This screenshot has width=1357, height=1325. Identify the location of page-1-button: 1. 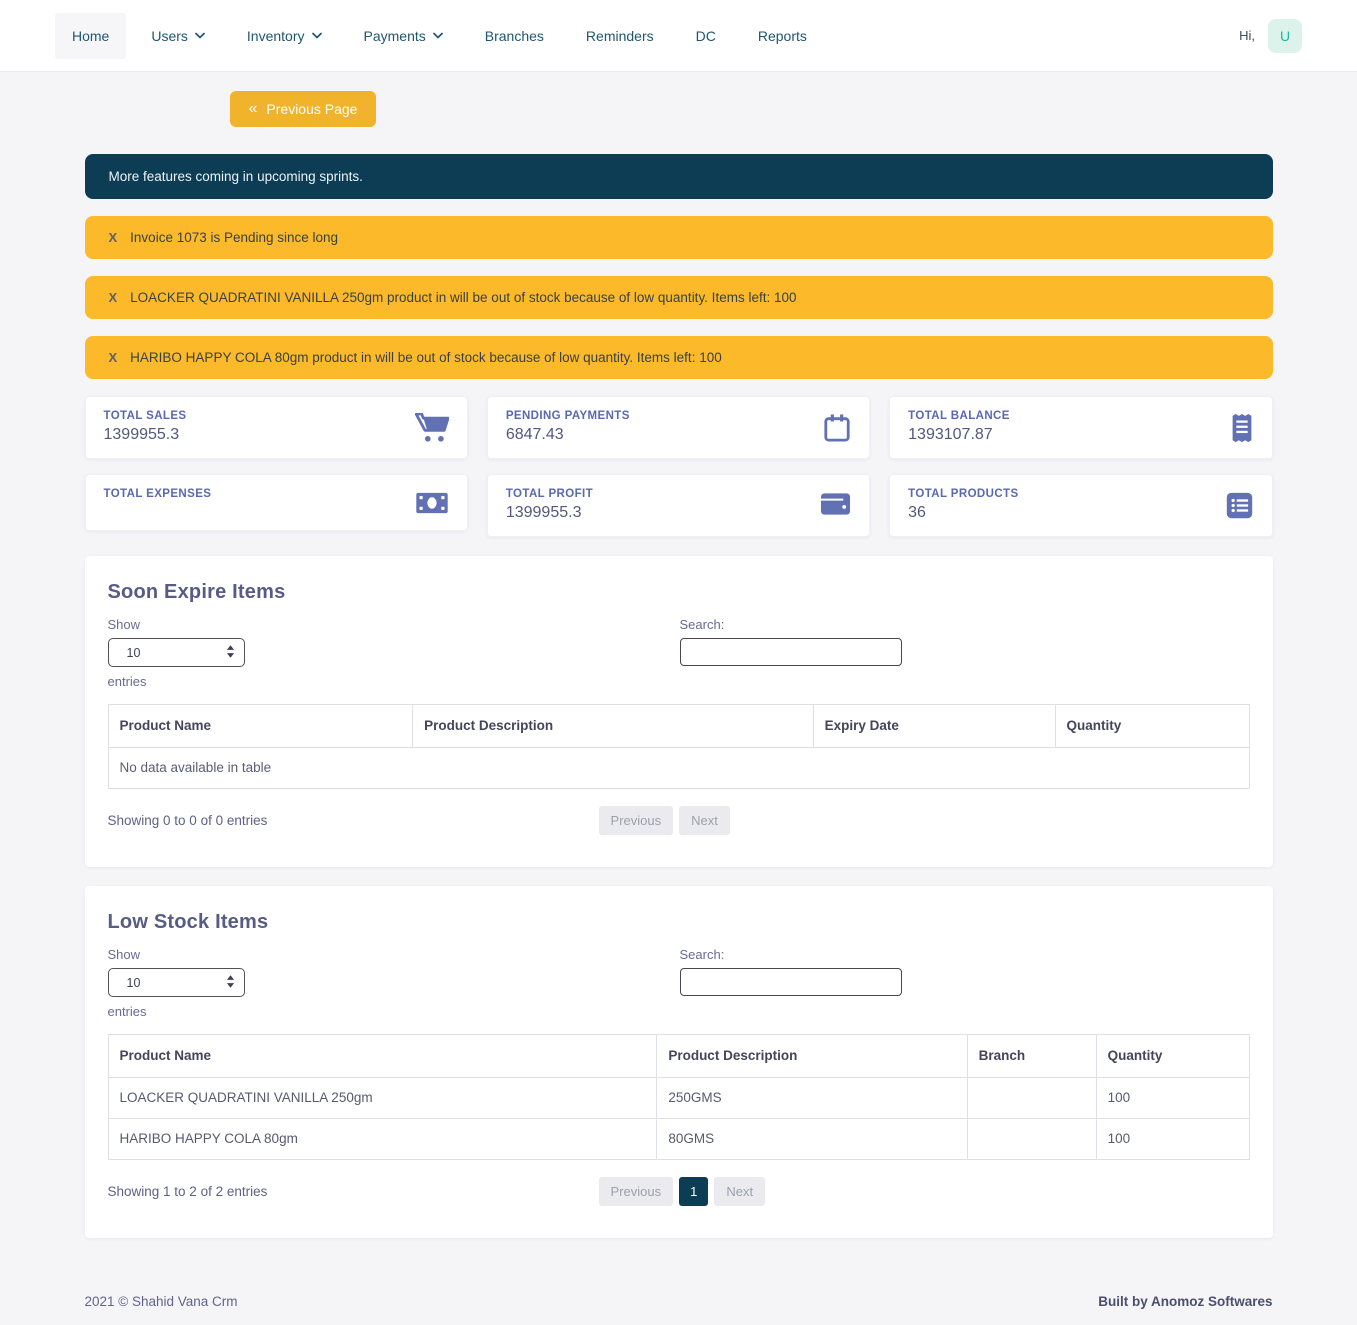
(694, 1191).